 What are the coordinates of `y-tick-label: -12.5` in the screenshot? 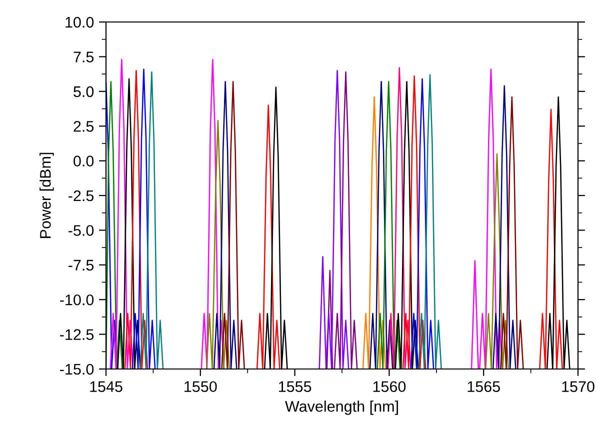 It's located at (77, 334).